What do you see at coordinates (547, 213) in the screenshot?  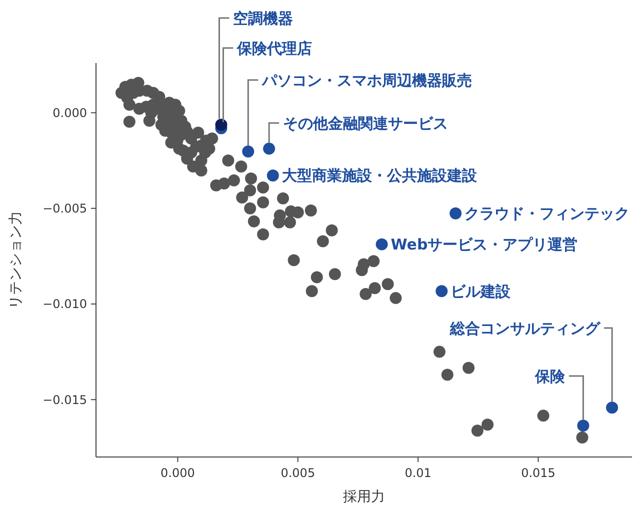 I see `annotation: クラウド・フィンテック` at bounding box center [547, 213].